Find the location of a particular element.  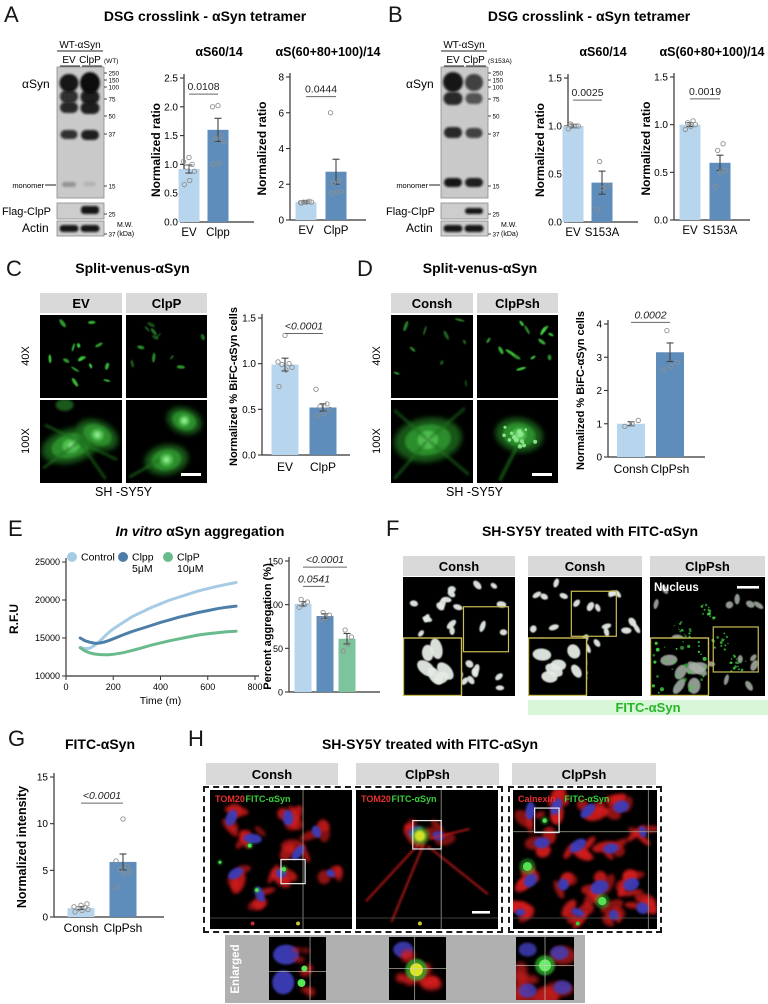

svg-text: S153A is located at coordinates (602, 233).